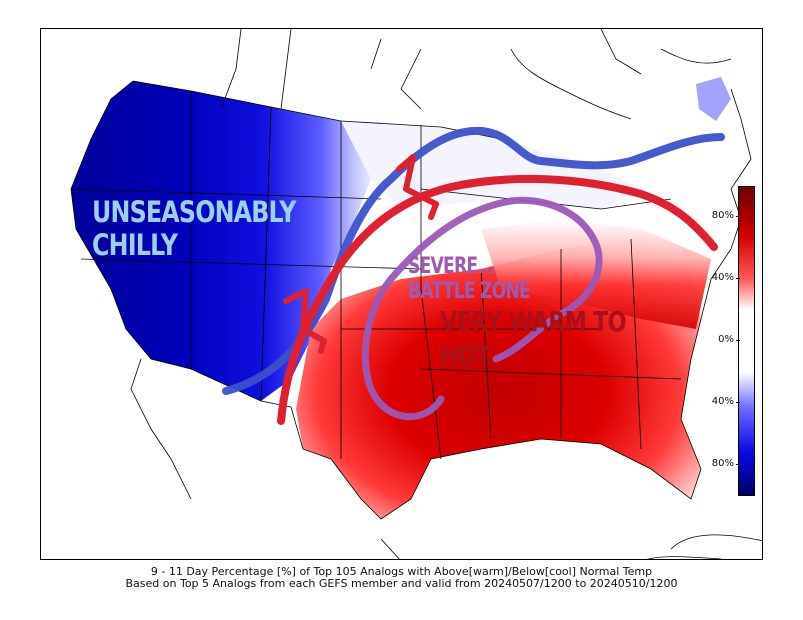 The height and width of the screenshot is (620, 803). I want to click on red-dryline-north, so click(417, 187).